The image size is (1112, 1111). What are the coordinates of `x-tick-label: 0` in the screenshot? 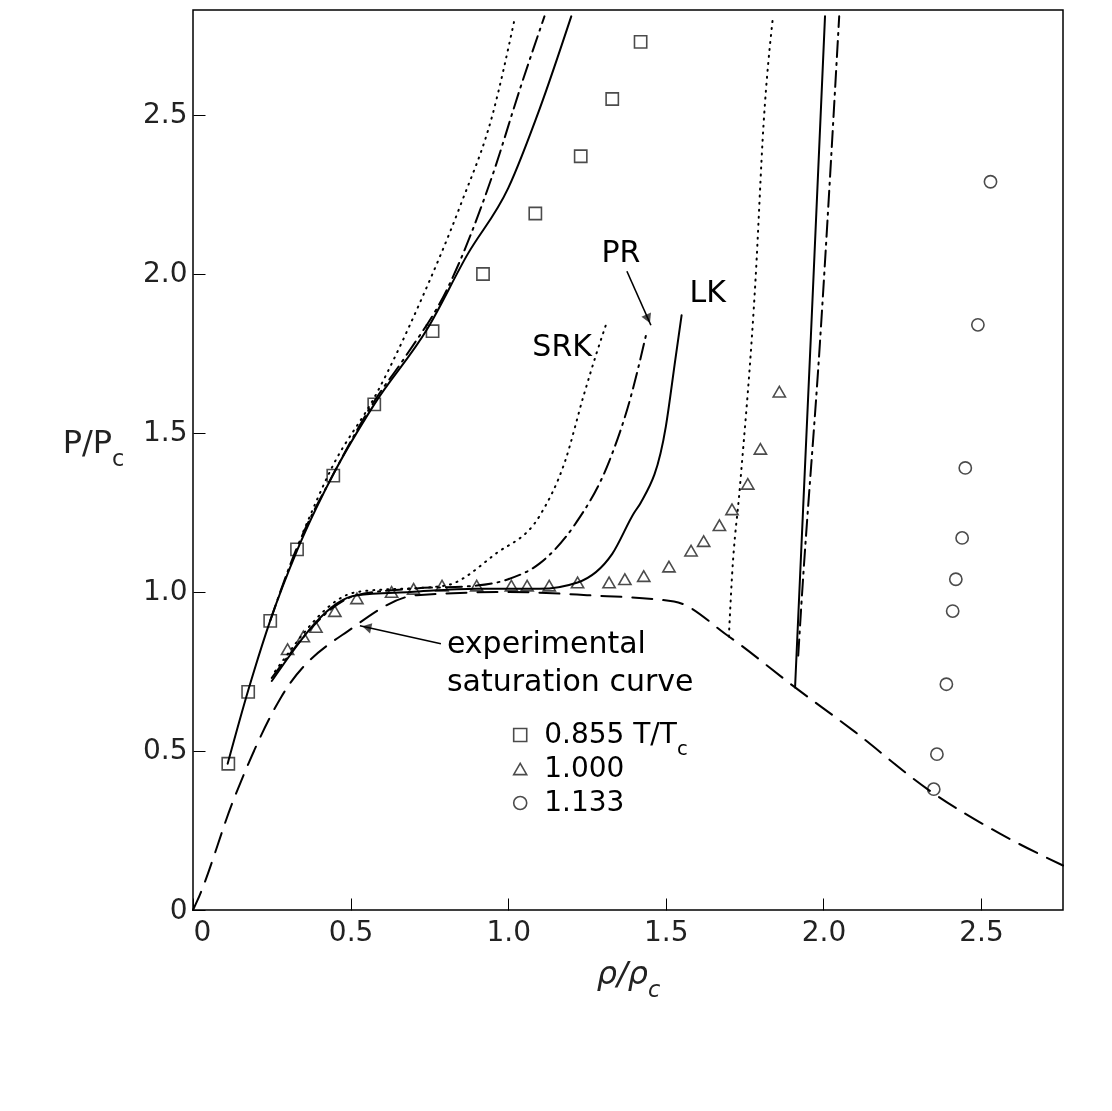 It's located at (202, 931).